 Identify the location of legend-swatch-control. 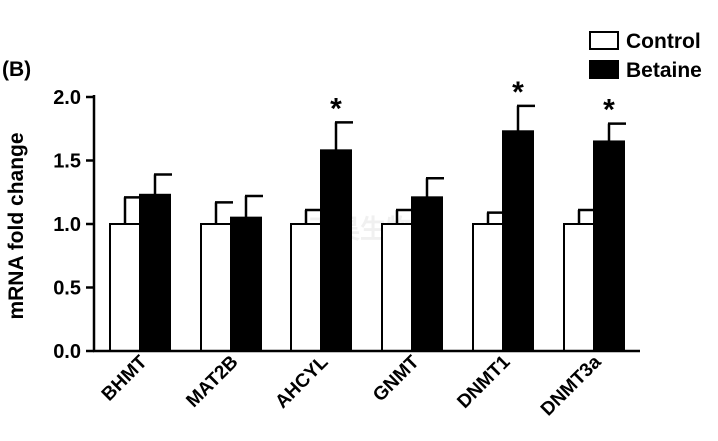
(604, 40).